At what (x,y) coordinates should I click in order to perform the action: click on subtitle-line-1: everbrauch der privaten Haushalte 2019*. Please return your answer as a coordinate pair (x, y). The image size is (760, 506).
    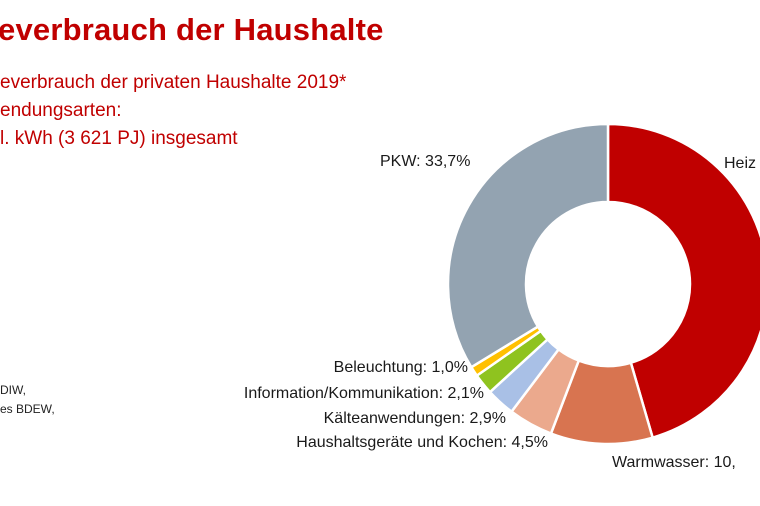
    Looking at the image, I should click on (173, 82).